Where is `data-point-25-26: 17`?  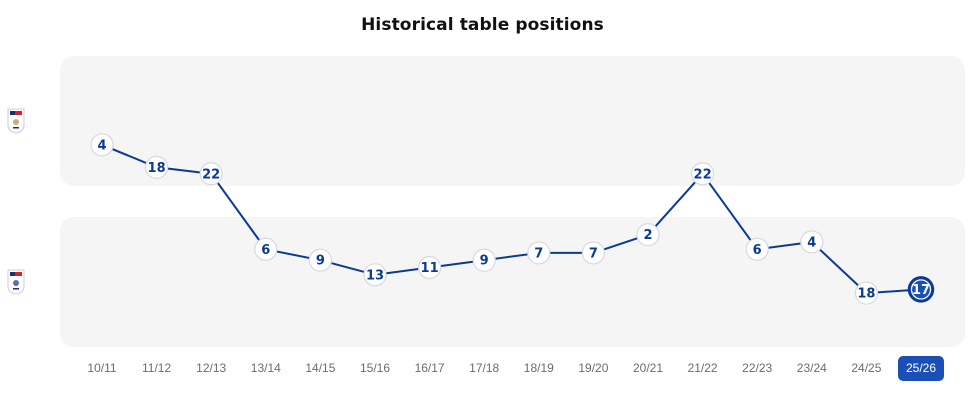
data-point-25-26: 17 is located at coordinates (921, 289).